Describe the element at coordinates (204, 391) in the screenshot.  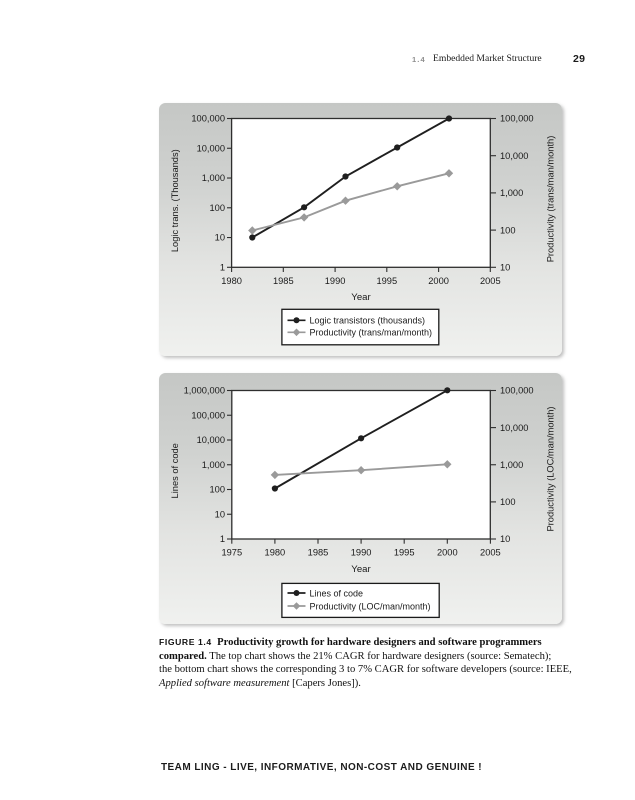
I see `svg-text: 1,000,000` at that location.